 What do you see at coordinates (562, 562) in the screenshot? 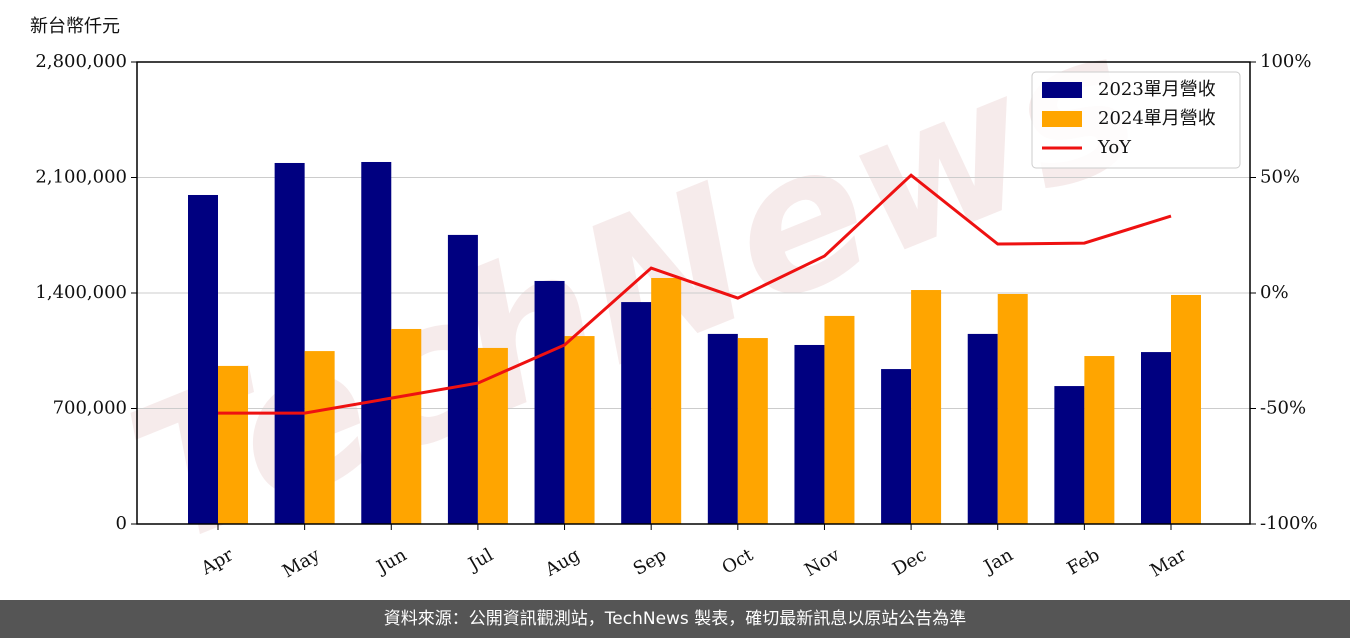
I see `x-tick-label: Aug` at bounding box center [562, 562].